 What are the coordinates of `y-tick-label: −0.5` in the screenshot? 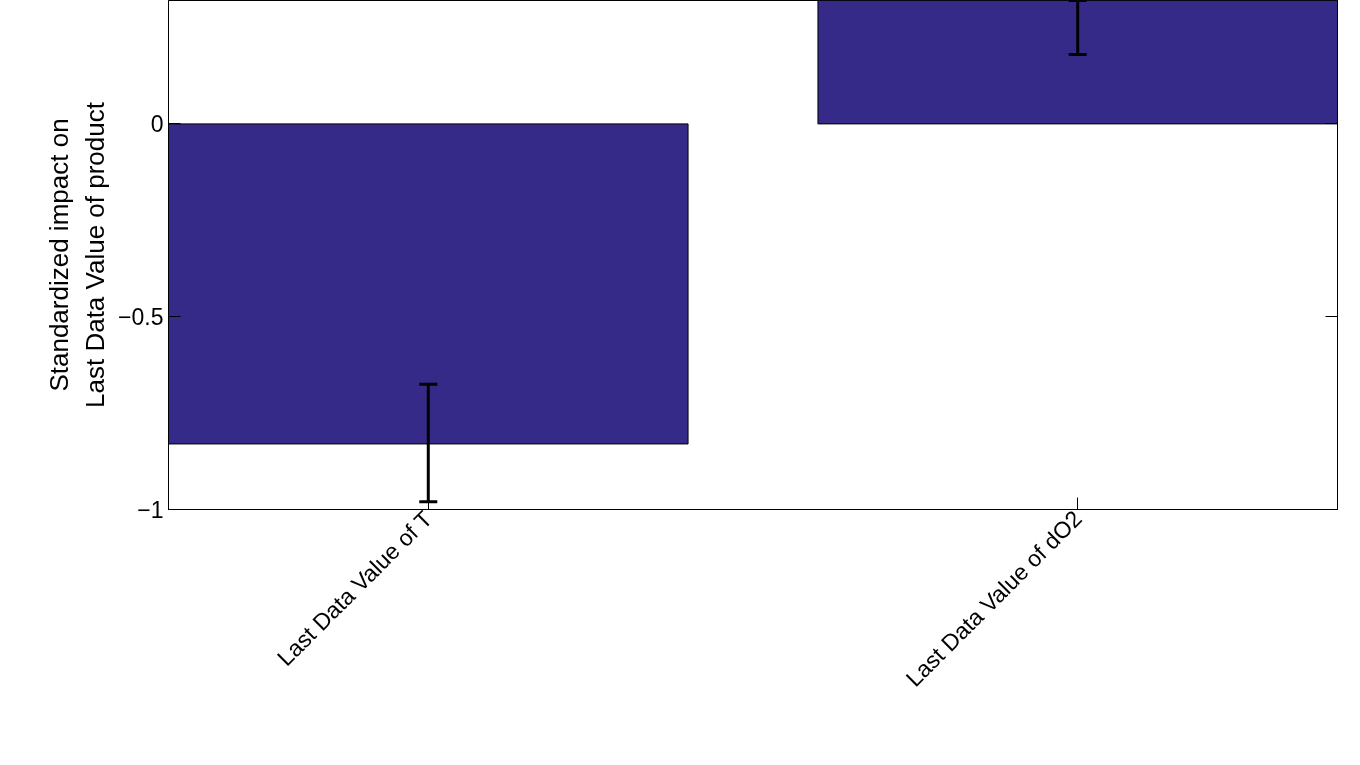 It's located at (141, 317).